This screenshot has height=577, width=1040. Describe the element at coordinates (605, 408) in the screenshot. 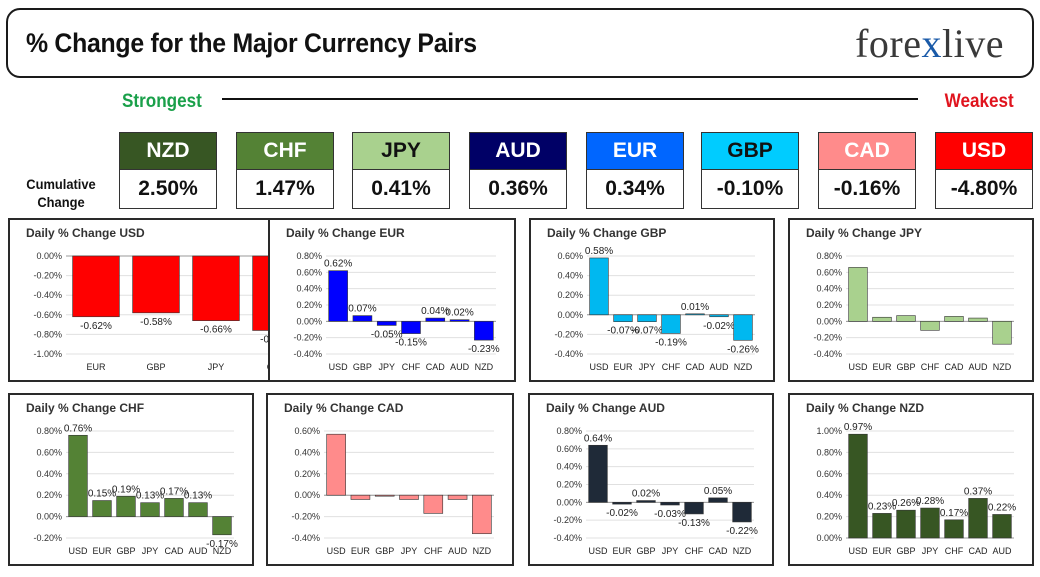

I see `chart-title: Daily % Change AUD` at that location.